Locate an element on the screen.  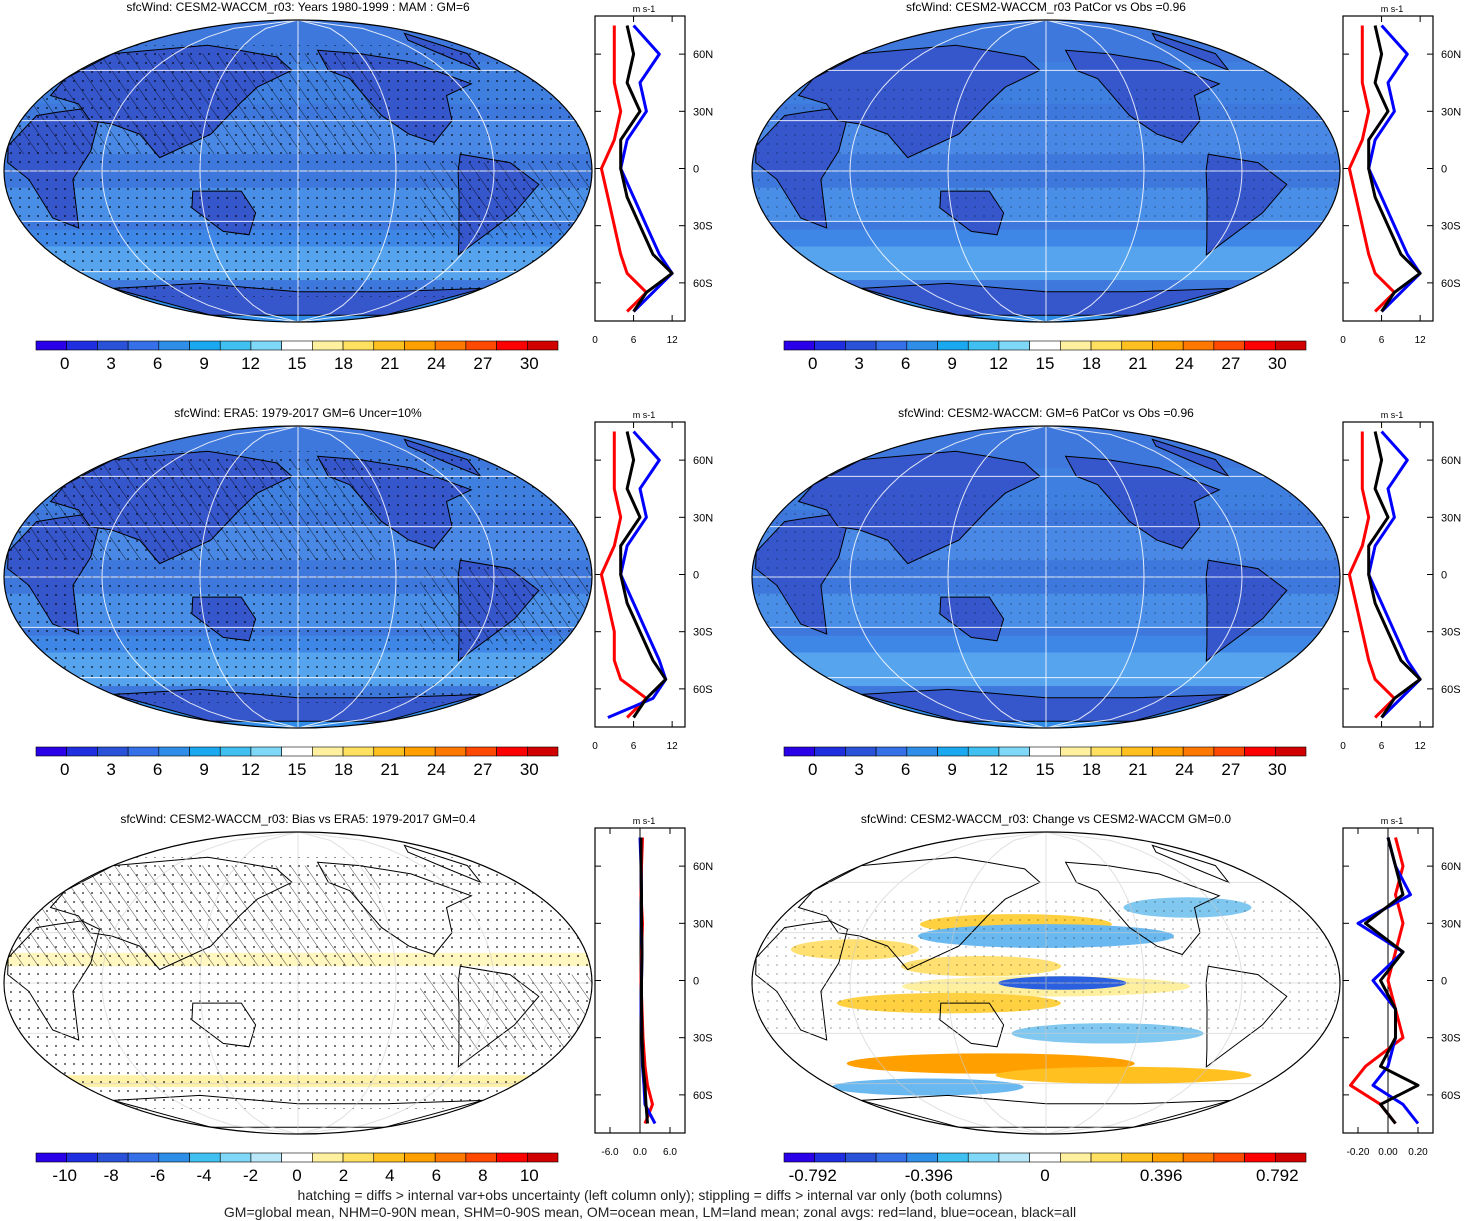
colorbar-label: 4 is located at coordinates (389, 1175).